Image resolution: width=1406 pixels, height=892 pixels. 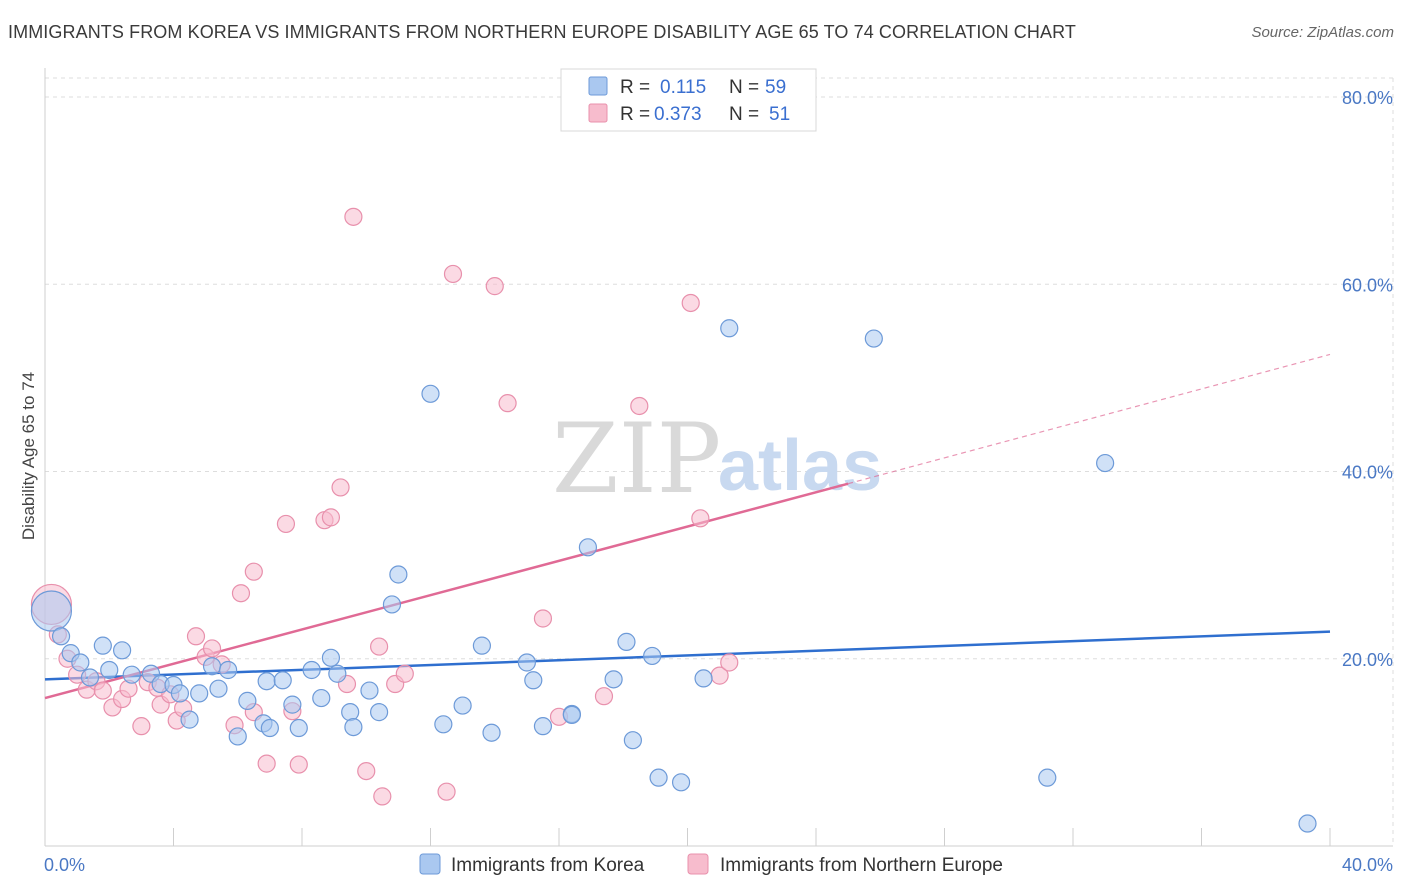 What do you see at coordinates (1367, 285) in the screenshot?
I see `y-tick-label: 60.0%` at bounding box center [1367, 285].